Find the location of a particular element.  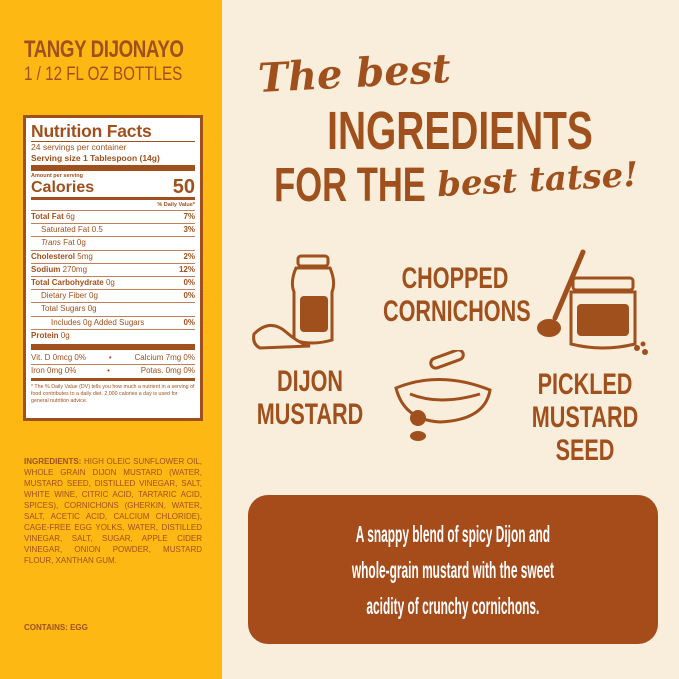

product-size: 1 / 12 FL OZ BOTTLES is located at coordinates (103, 74).